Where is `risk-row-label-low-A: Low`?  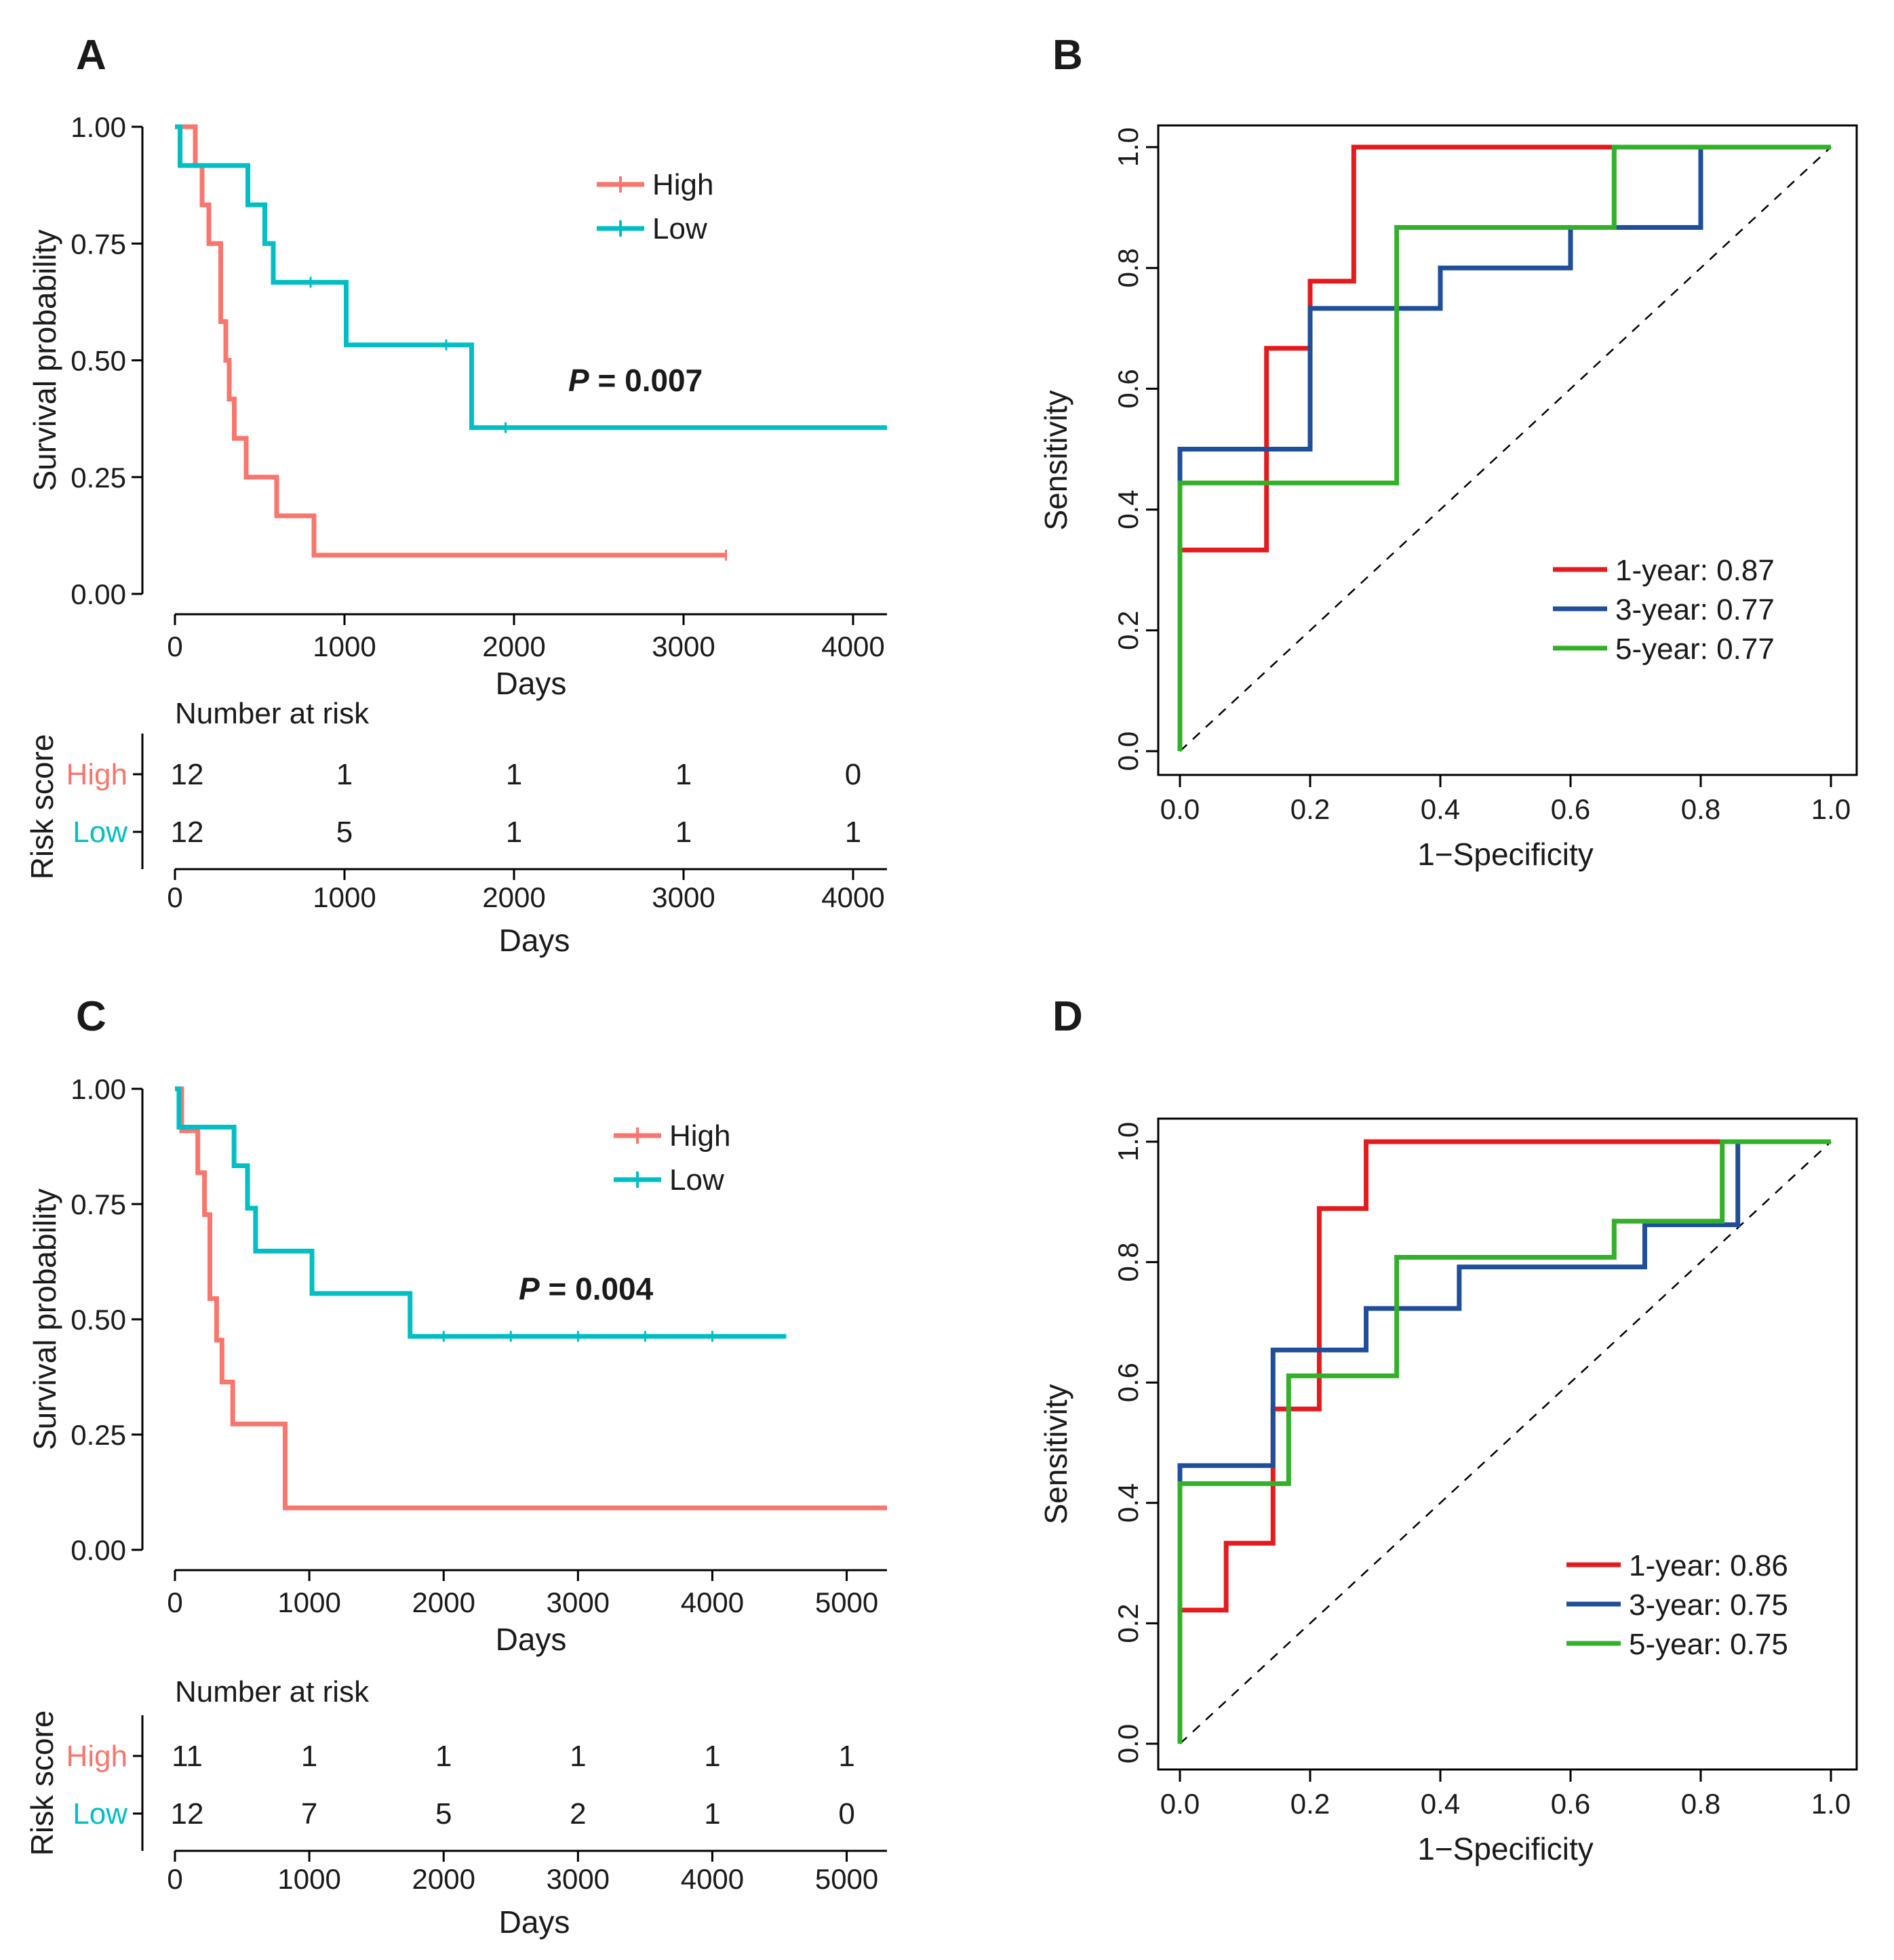
risk-row-label-low-A: Low is located at coordinates (100, 832).